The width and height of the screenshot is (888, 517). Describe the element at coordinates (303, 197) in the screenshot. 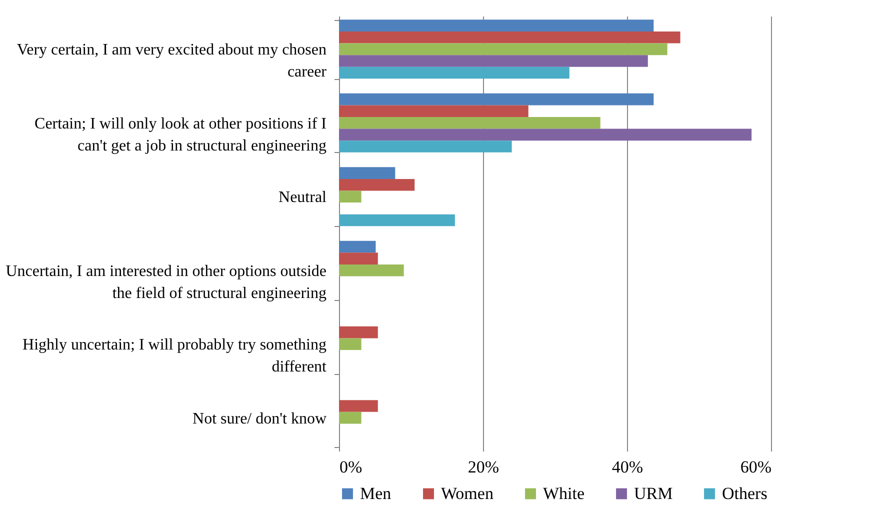

I see `y-tick-label: Neutral` at that location.